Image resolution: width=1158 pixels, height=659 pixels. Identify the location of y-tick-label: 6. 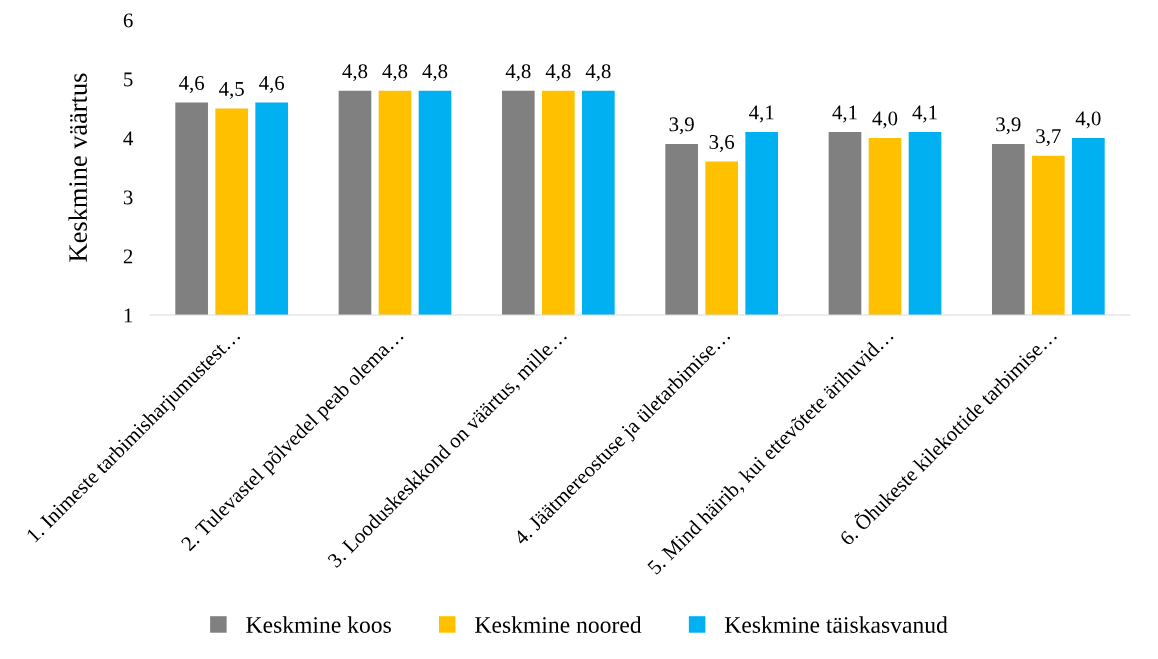
(128, 20).